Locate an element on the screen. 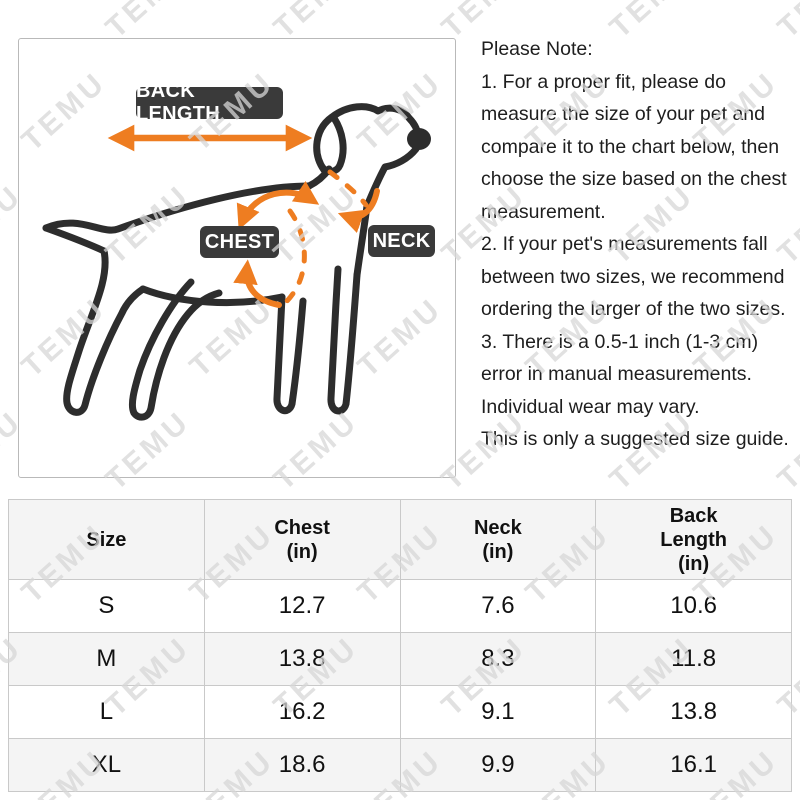 The image size is (800, 800). cell-chest: 12.7 is located at coordinates (302, 606).